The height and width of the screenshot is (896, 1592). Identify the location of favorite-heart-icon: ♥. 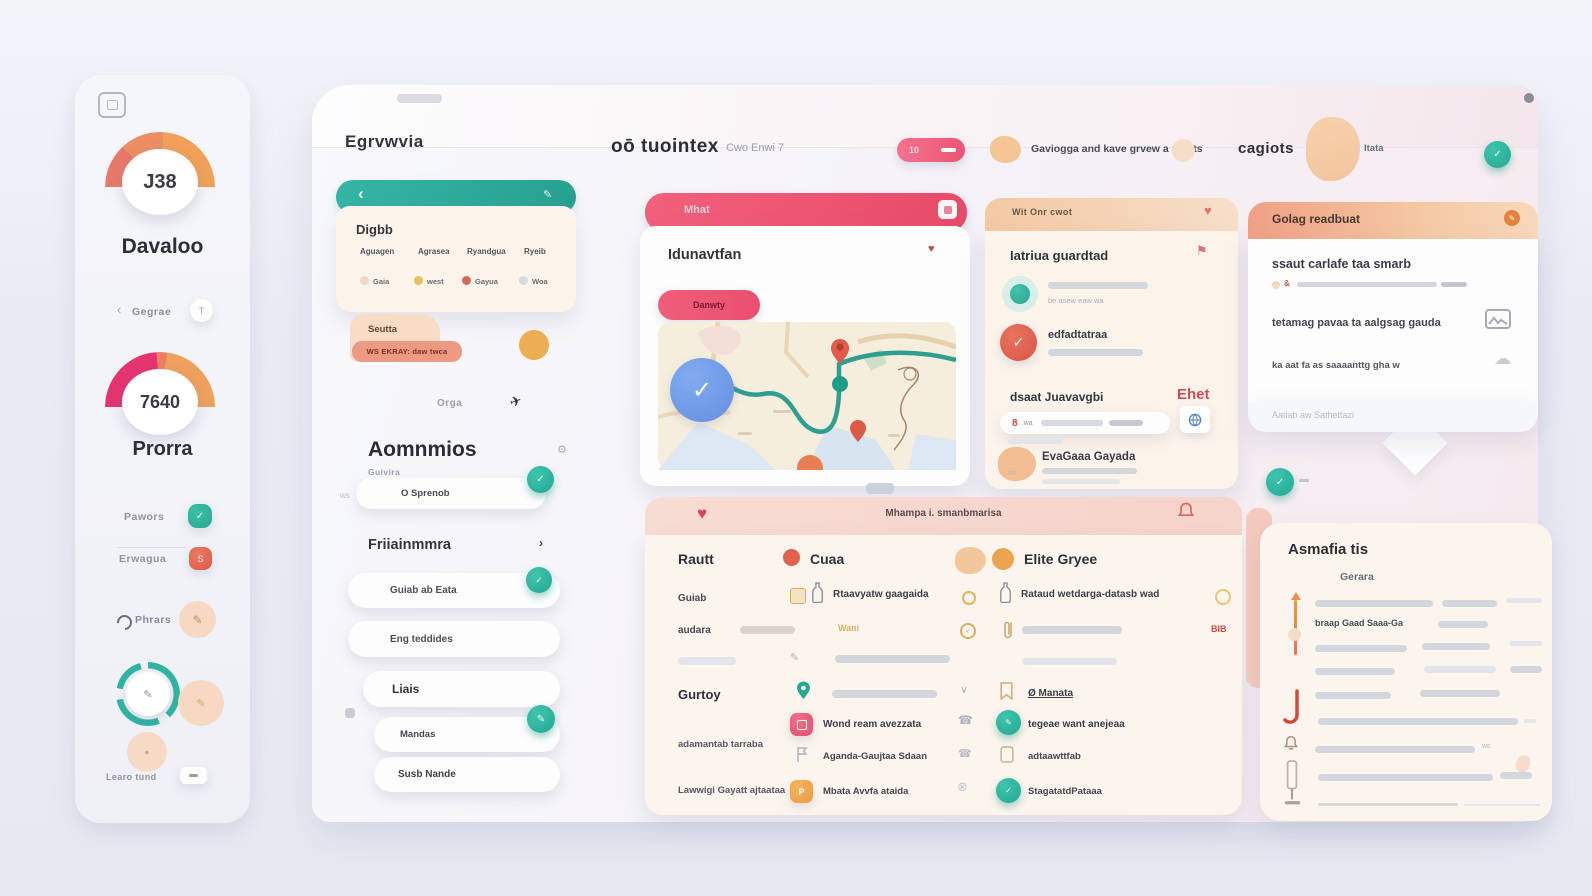
(702, 513).